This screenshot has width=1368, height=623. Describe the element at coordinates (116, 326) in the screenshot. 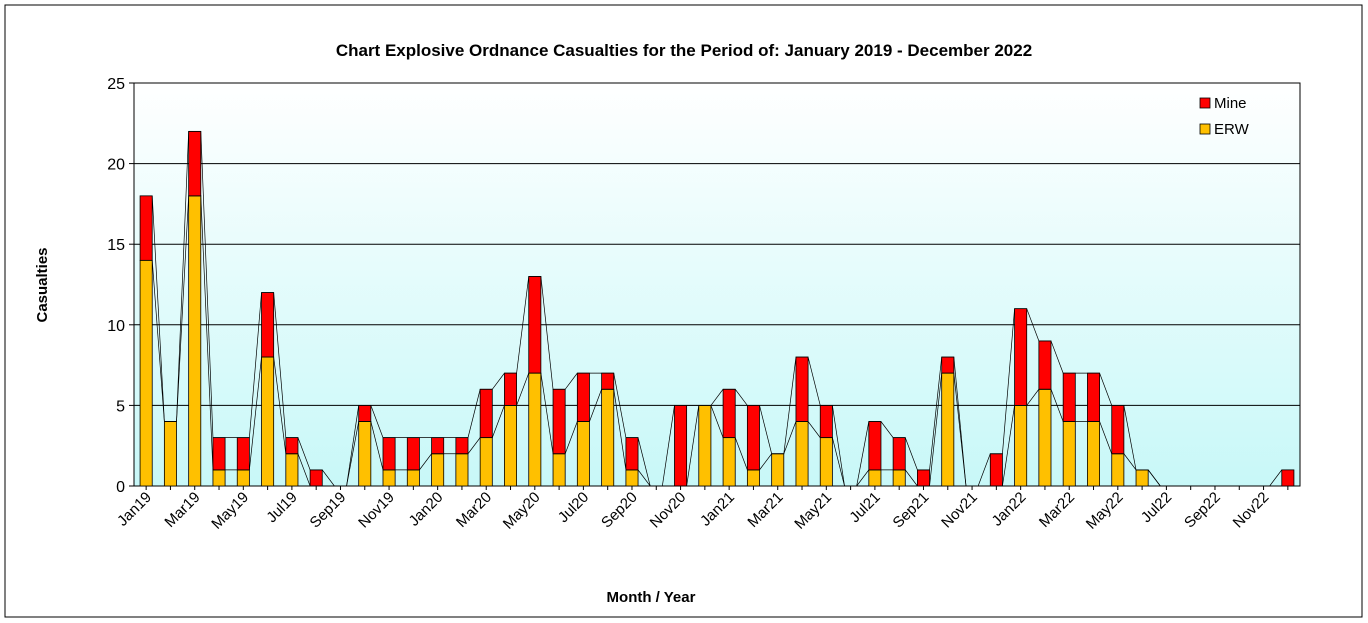

I see `y-tick-label: 10` at that location.